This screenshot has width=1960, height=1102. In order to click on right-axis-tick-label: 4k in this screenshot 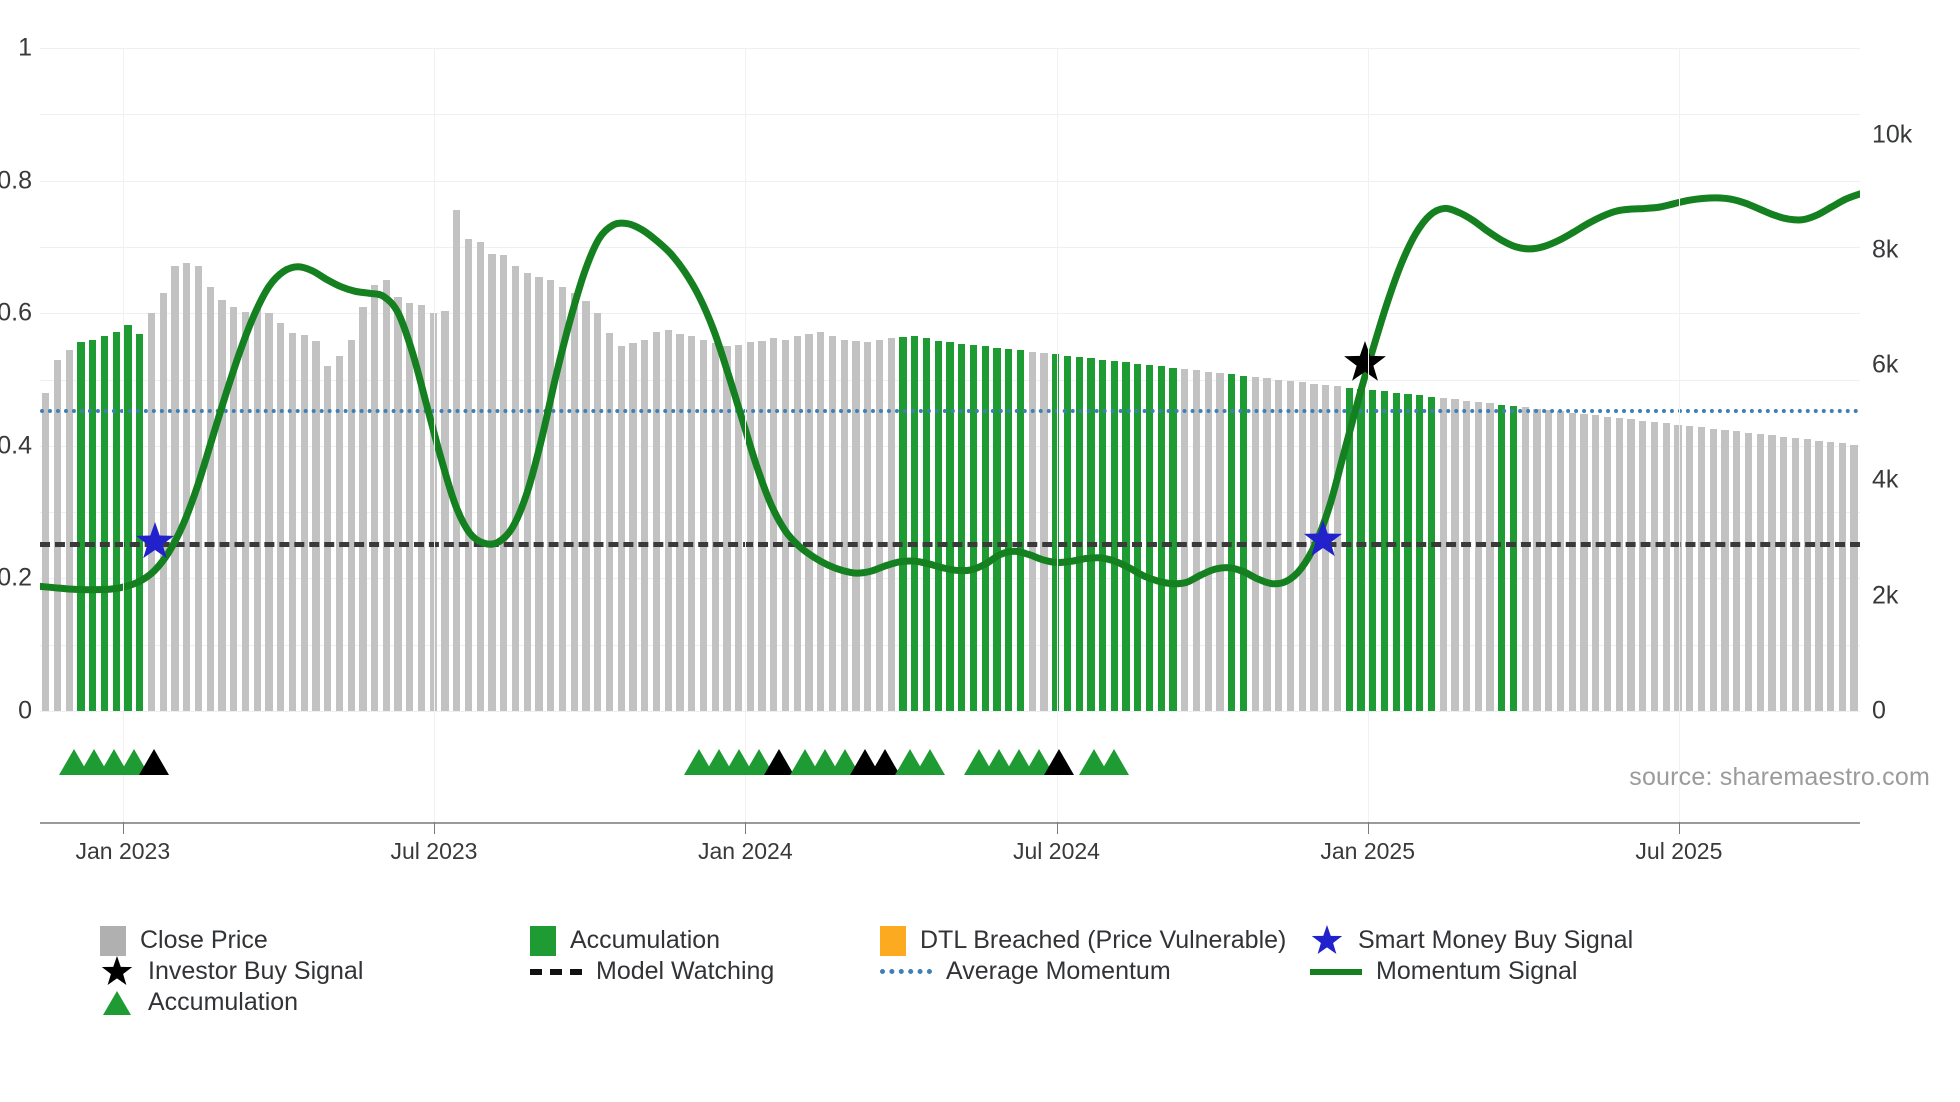, I will do `click(1885, 479)`.